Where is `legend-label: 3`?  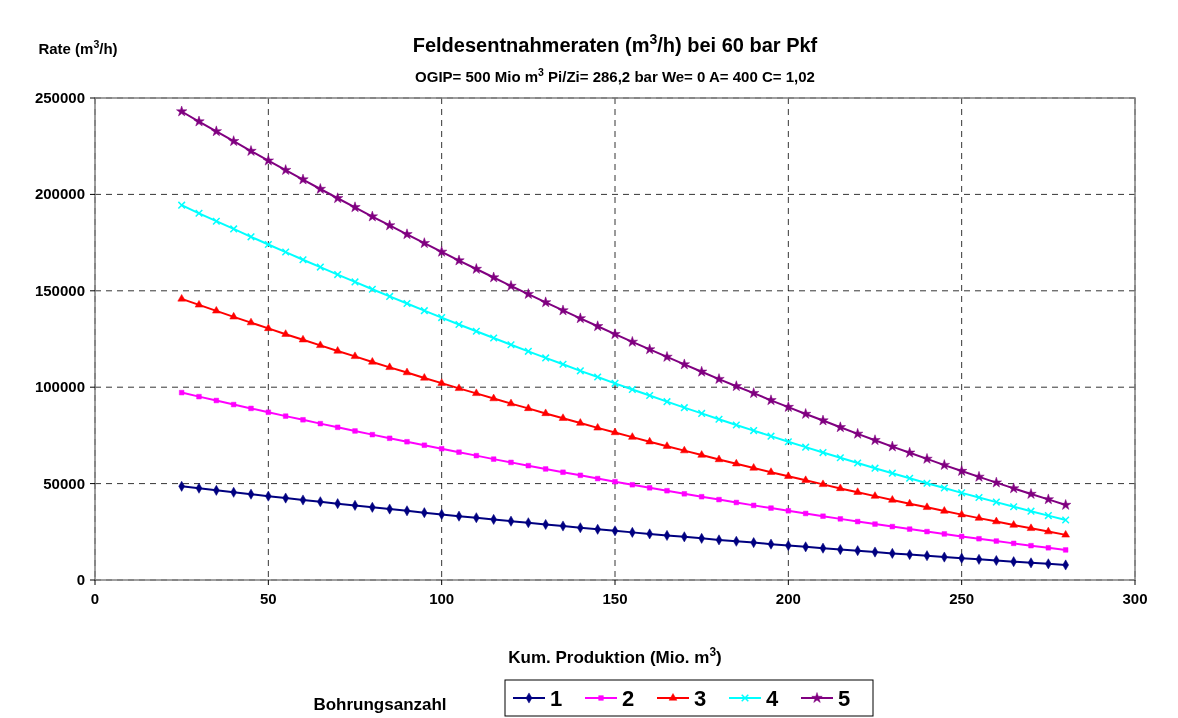
legend-label: 3 is located at coordinates (700, 698).